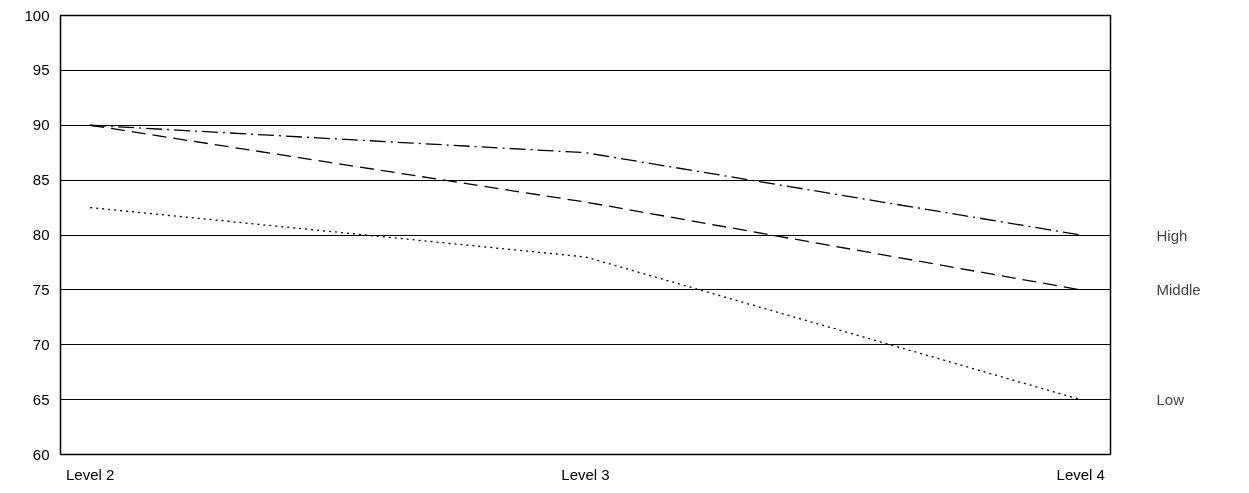 This screenshot has width=1249, height=493. Describe the element at coordinates (1178, 290) in the screenshot. I see `text: Middle` at that location.